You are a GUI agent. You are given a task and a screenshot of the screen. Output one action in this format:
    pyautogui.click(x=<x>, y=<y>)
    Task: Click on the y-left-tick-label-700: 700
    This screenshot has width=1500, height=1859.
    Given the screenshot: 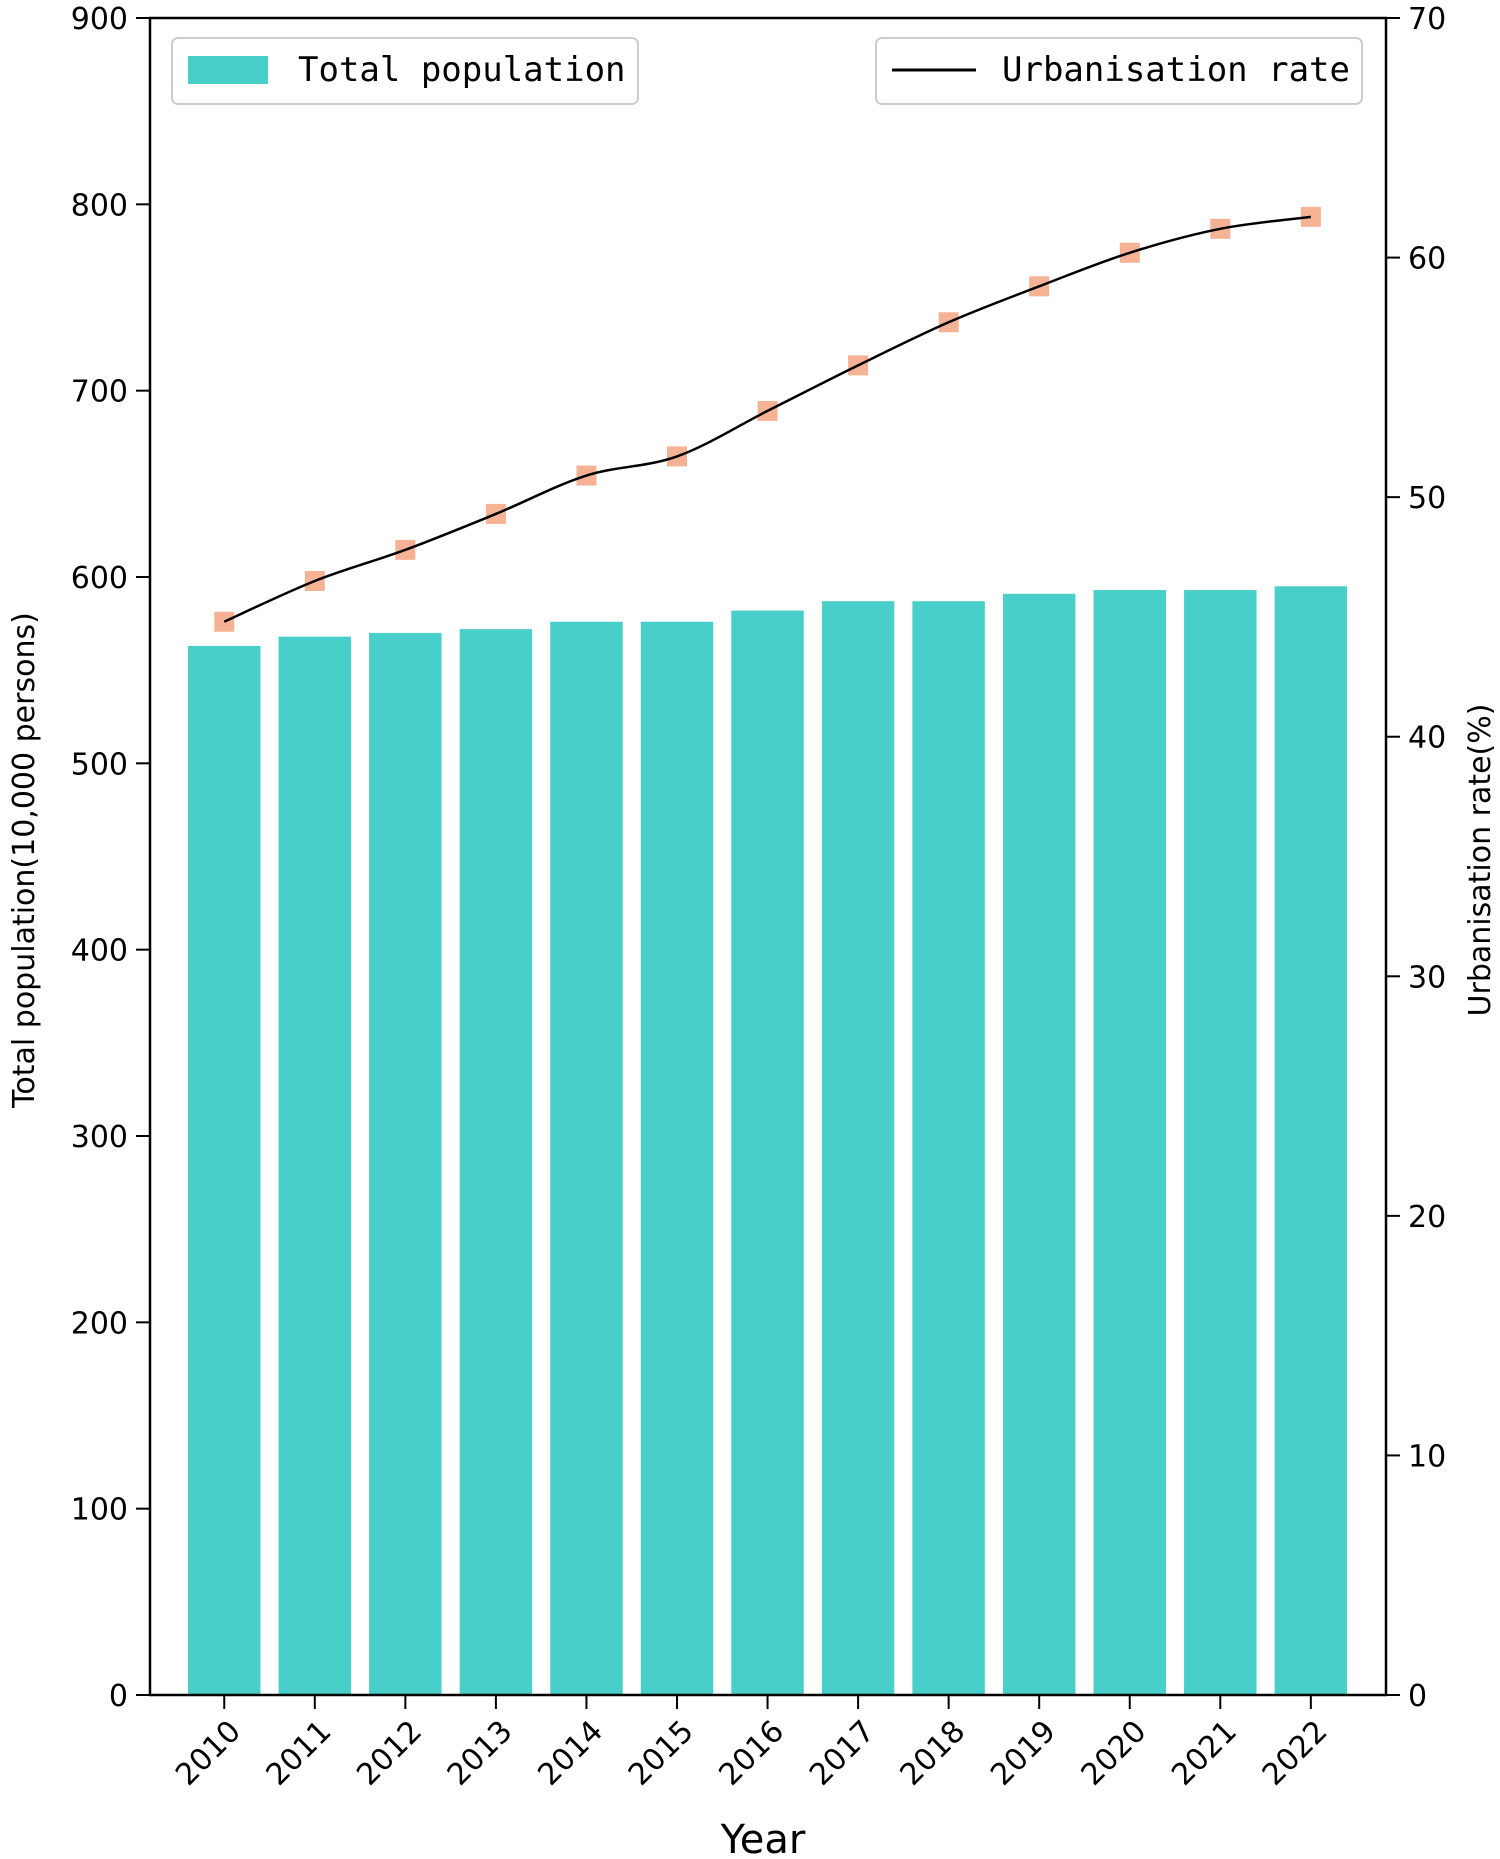 What is the action you would take?
    pyautogui.click(x=99, y=392)
    